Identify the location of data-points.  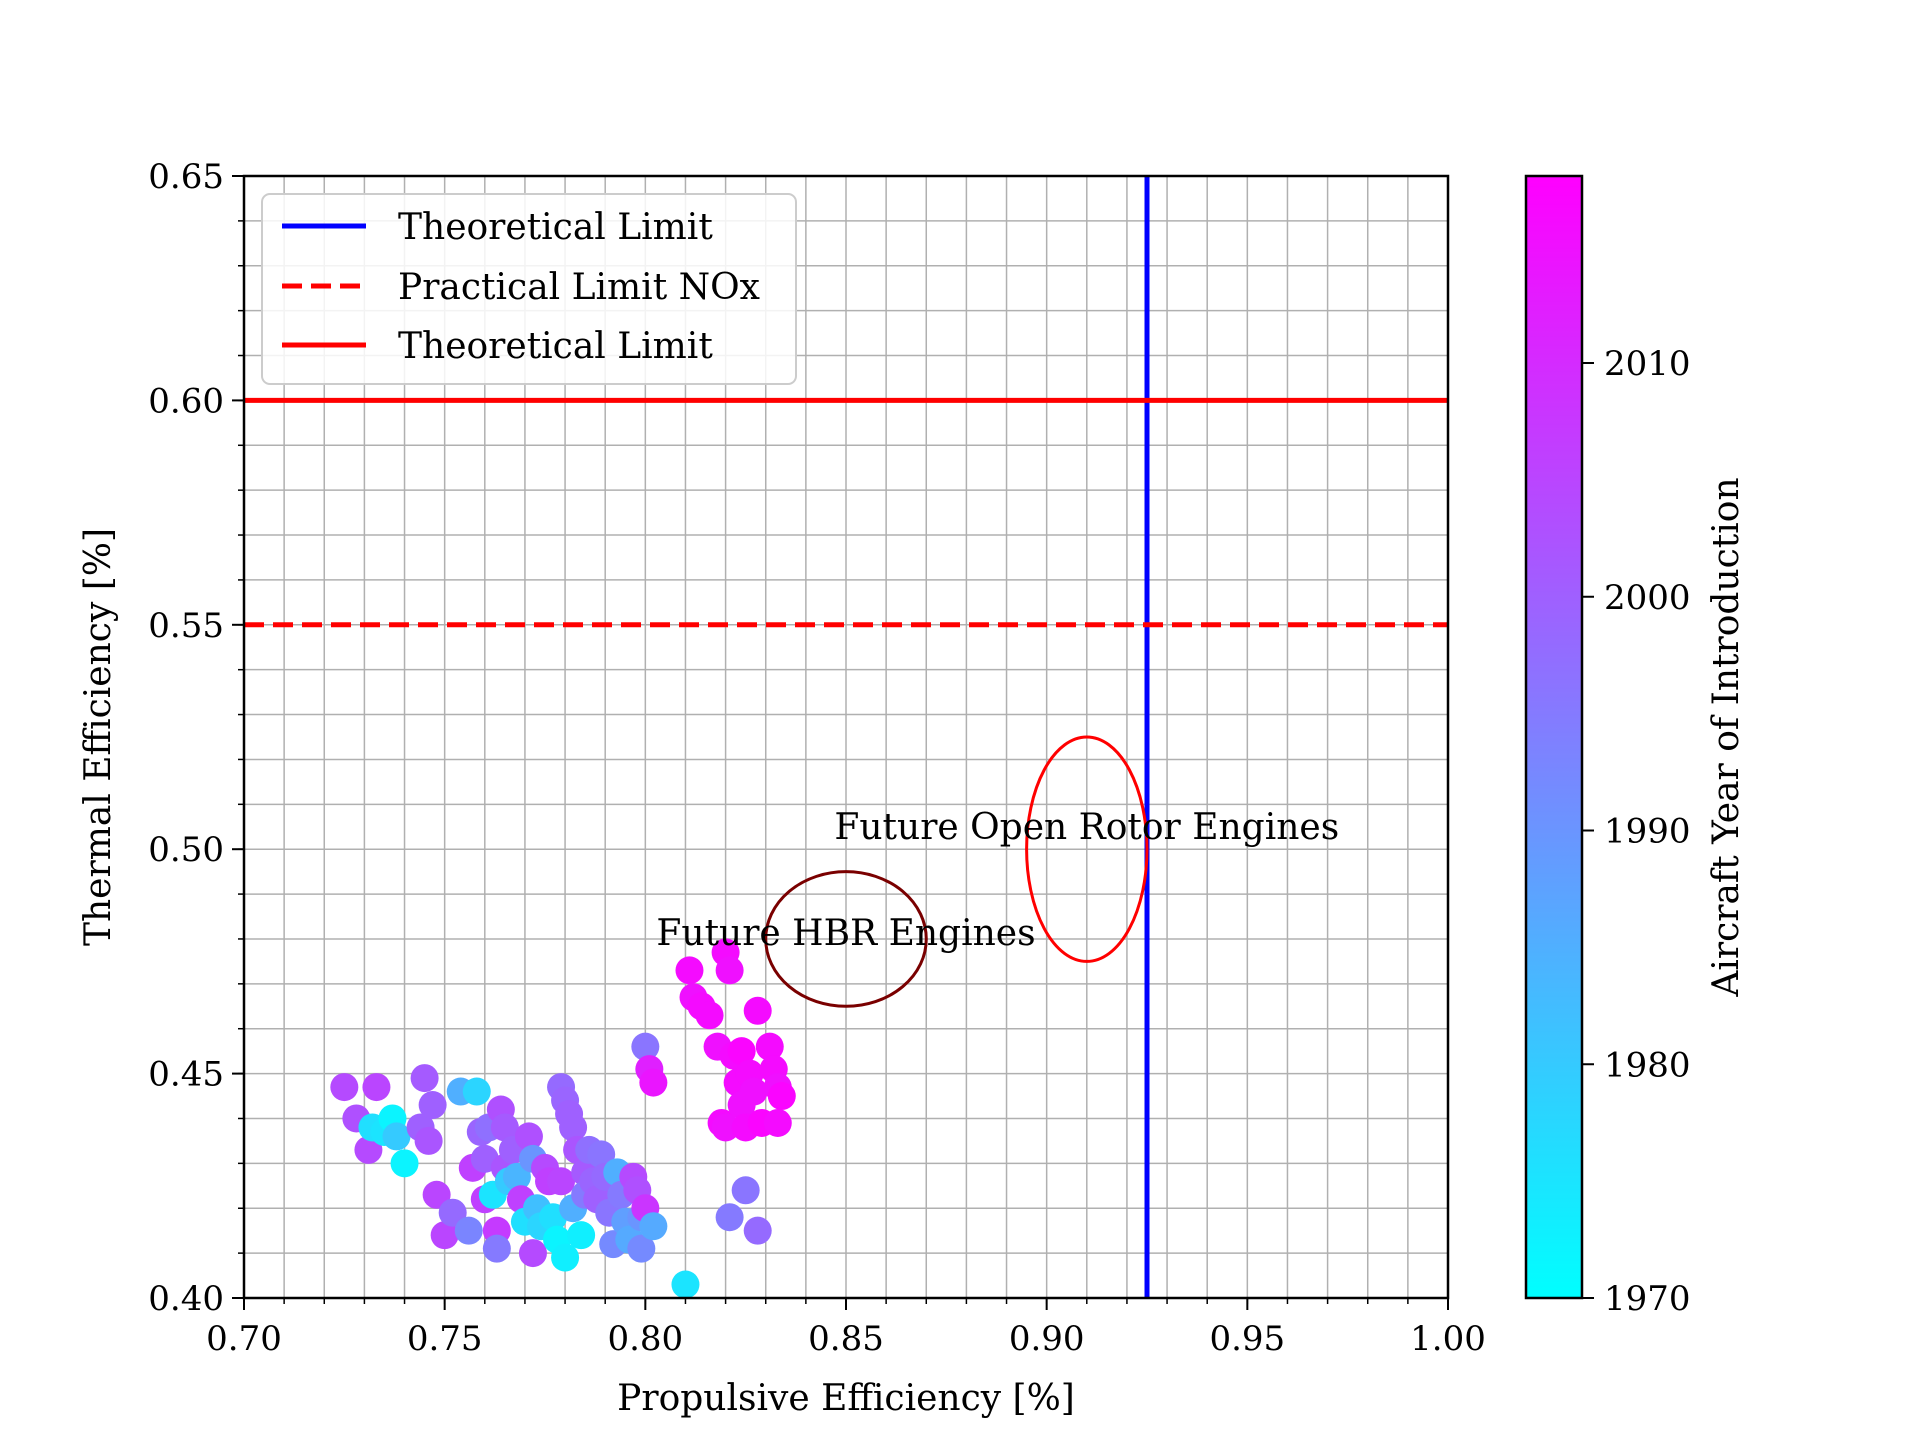
(563, 1118).